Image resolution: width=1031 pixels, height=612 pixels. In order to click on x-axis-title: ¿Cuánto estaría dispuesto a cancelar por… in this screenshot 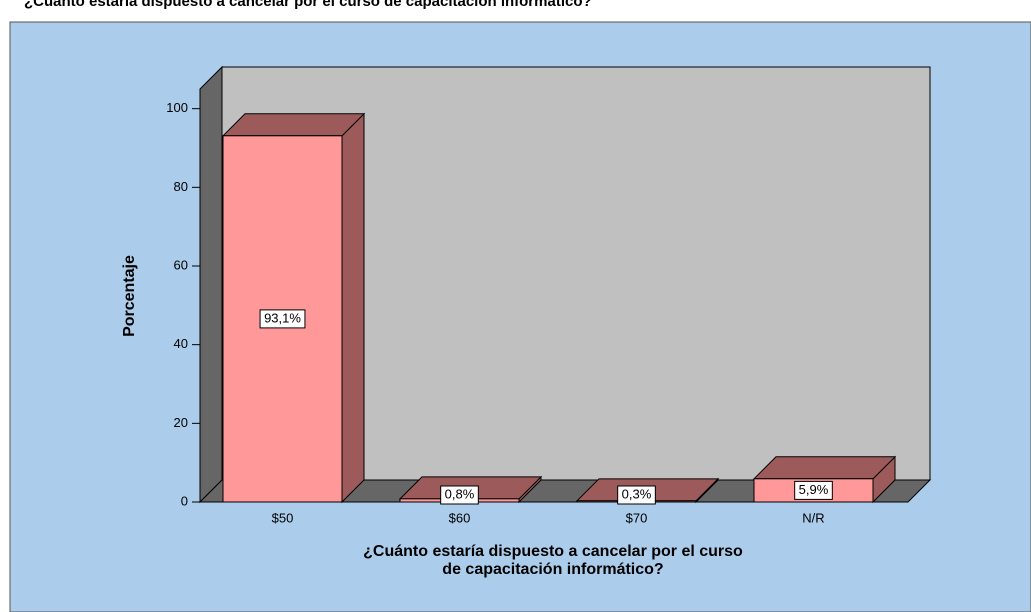, I will do `click(553, 560)`.